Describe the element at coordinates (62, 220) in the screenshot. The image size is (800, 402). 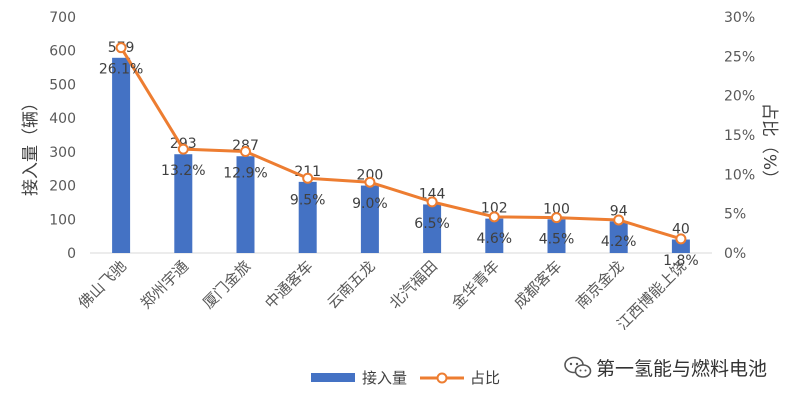
I see `y-tick-label: 100` at that location.